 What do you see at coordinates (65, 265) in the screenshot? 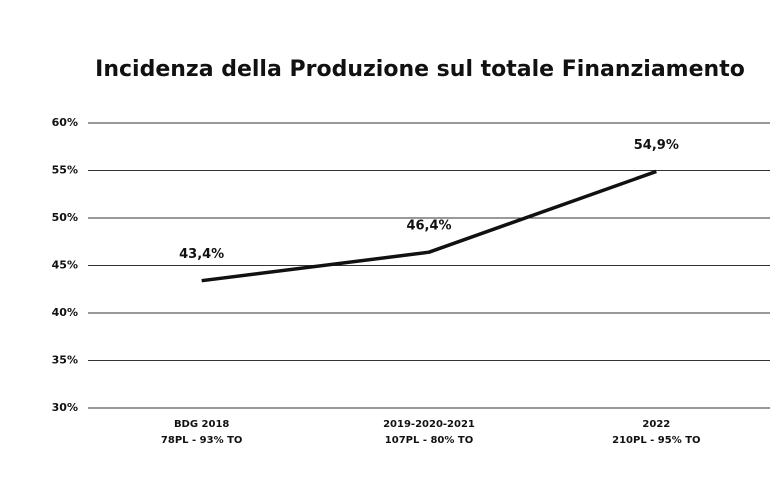
I see `y-tick-label: 45%` at bounding box center [65, 265].